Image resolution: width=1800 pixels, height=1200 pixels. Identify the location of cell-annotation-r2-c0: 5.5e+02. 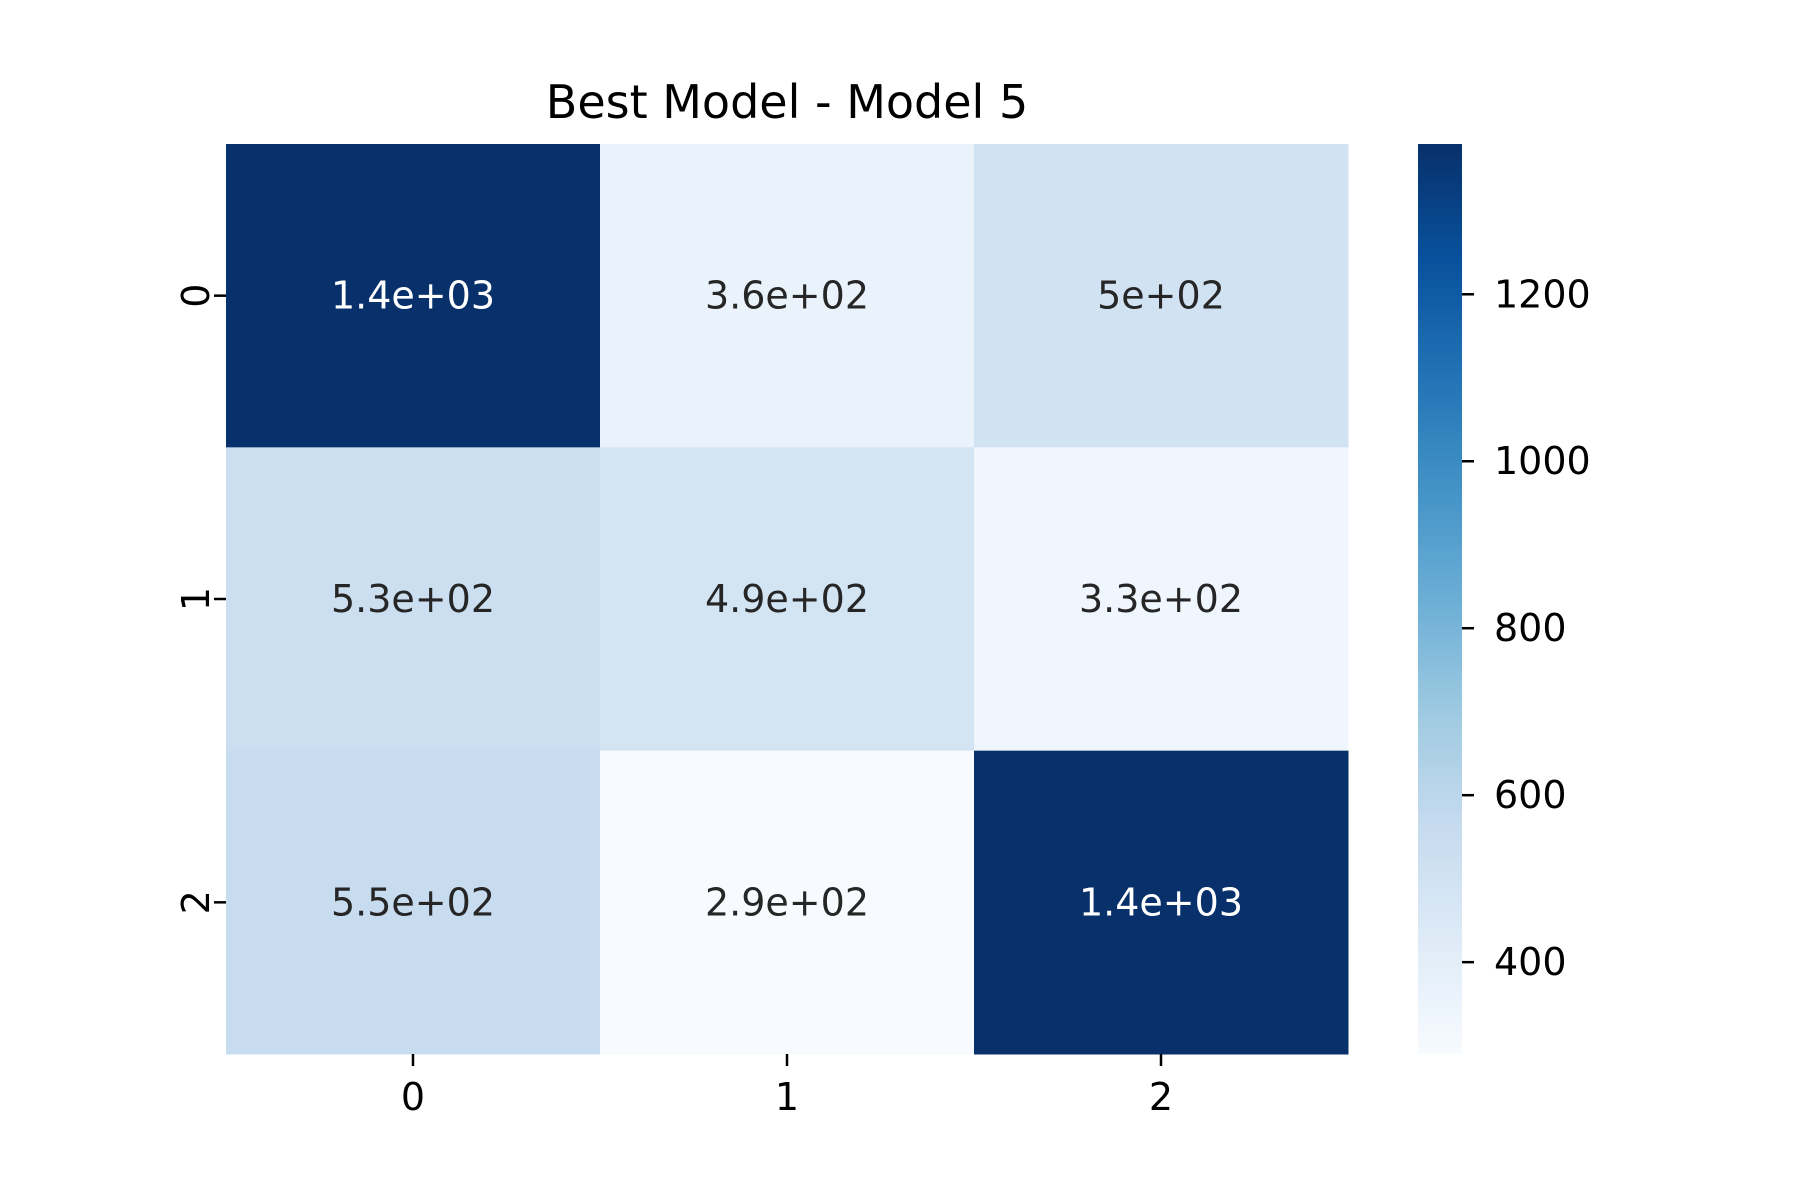
(413, 902).